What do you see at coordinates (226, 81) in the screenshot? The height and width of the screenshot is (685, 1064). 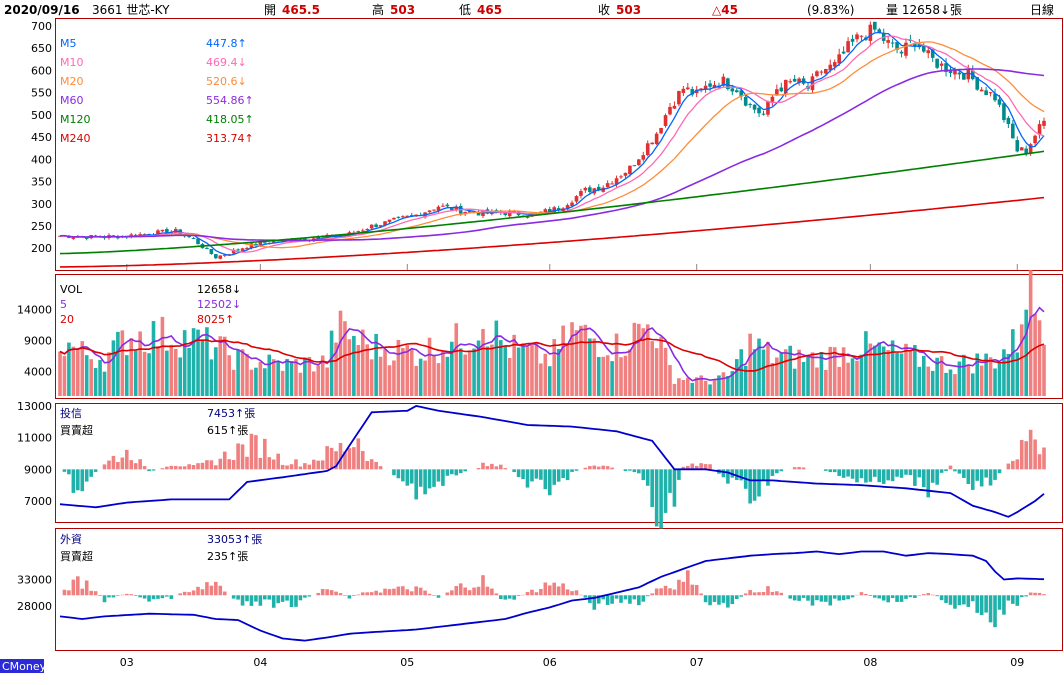 I see `legend-ma-value: 520.6↓` at bounding box center [226, 81].